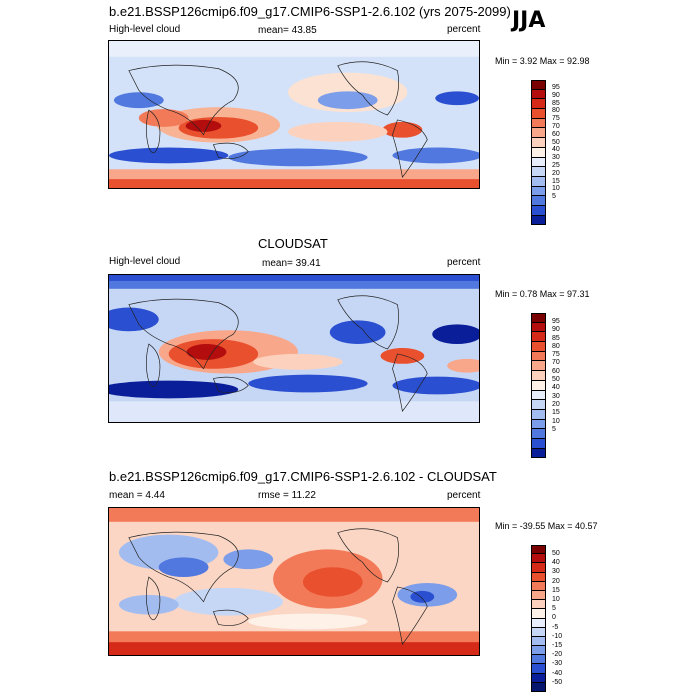  I want to click on panel1-center-label: mean= 43.85, so click(287, 30).